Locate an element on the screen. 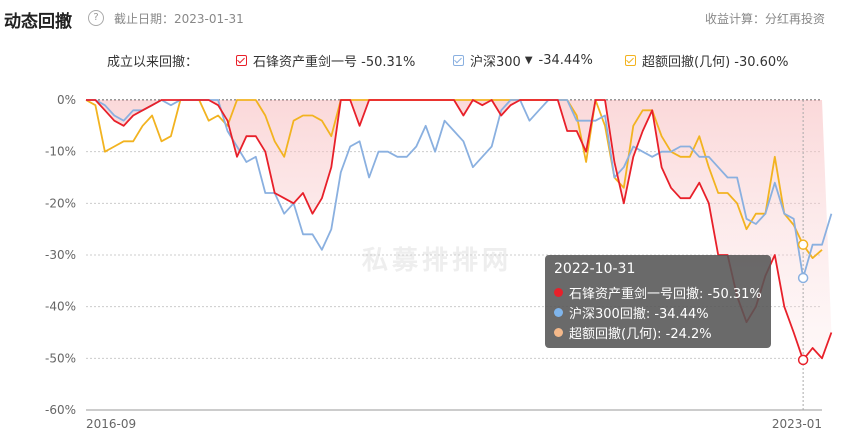 Image resolution: width=859 pixels, height=439 pixels. legend-label-index: 沪深300 is located at coordinates (495, 62).